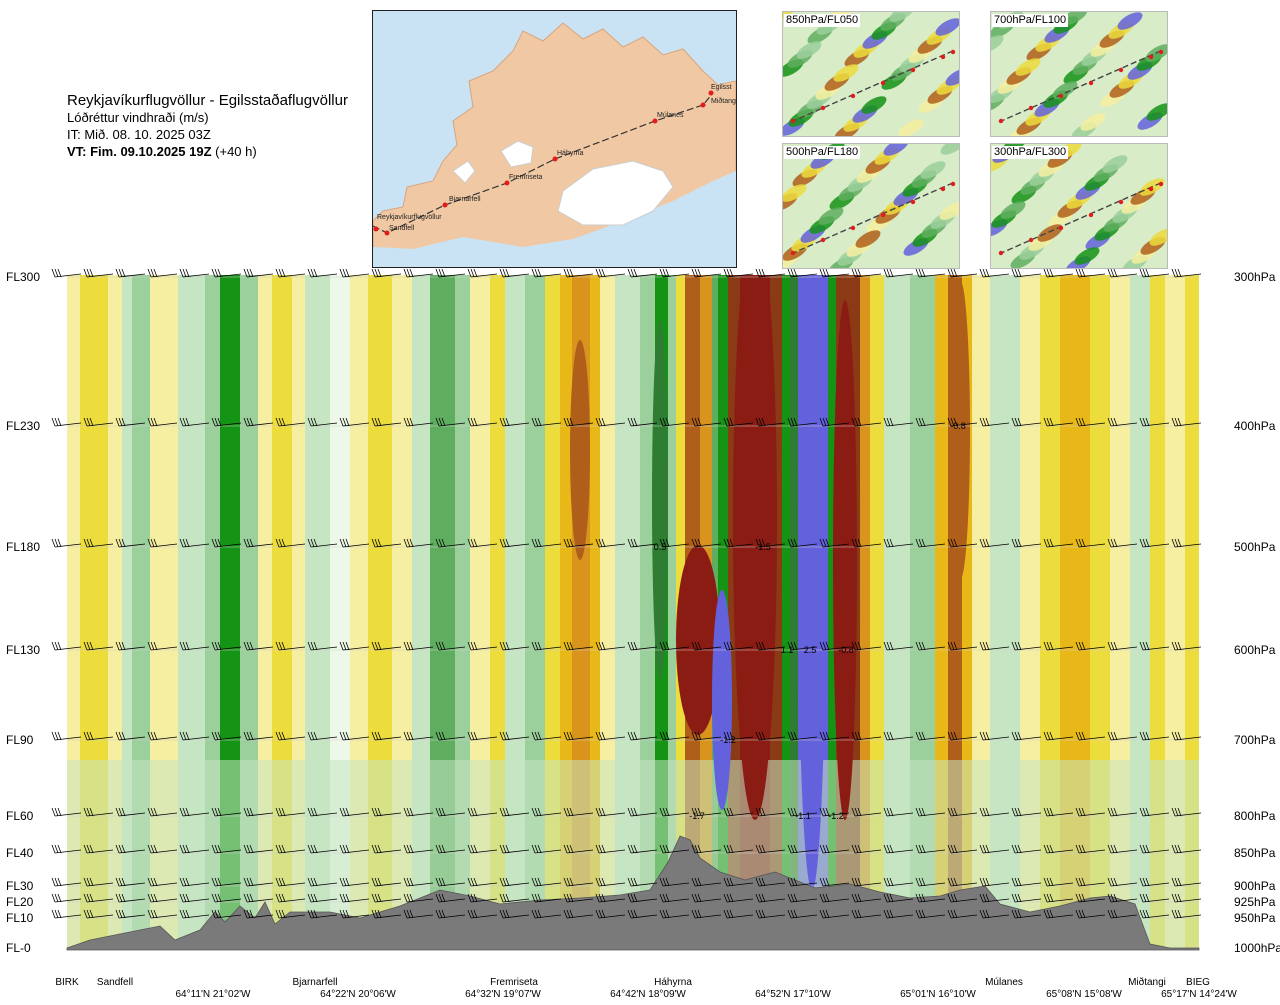  What do you see at coordinates (660, 547) in the screenshot?
I see `field-value-label: 0.5` at bounding box center [660, 547].